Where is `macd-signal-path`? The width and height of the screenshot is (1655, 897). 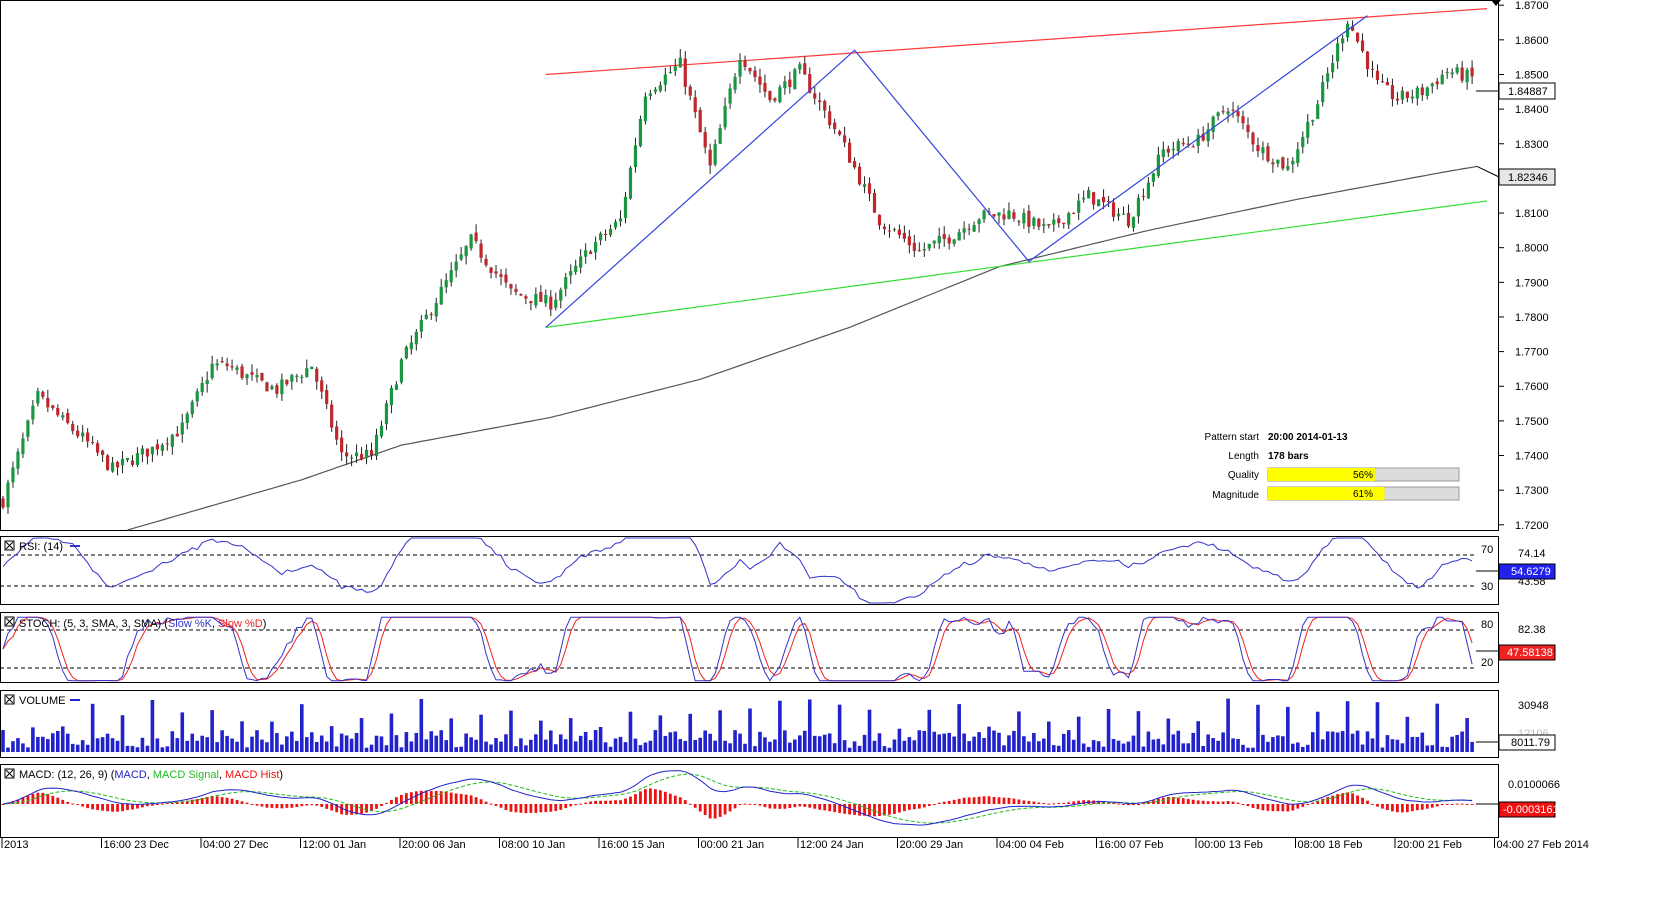
macd-signal-path is located at coordinates (737, 798).